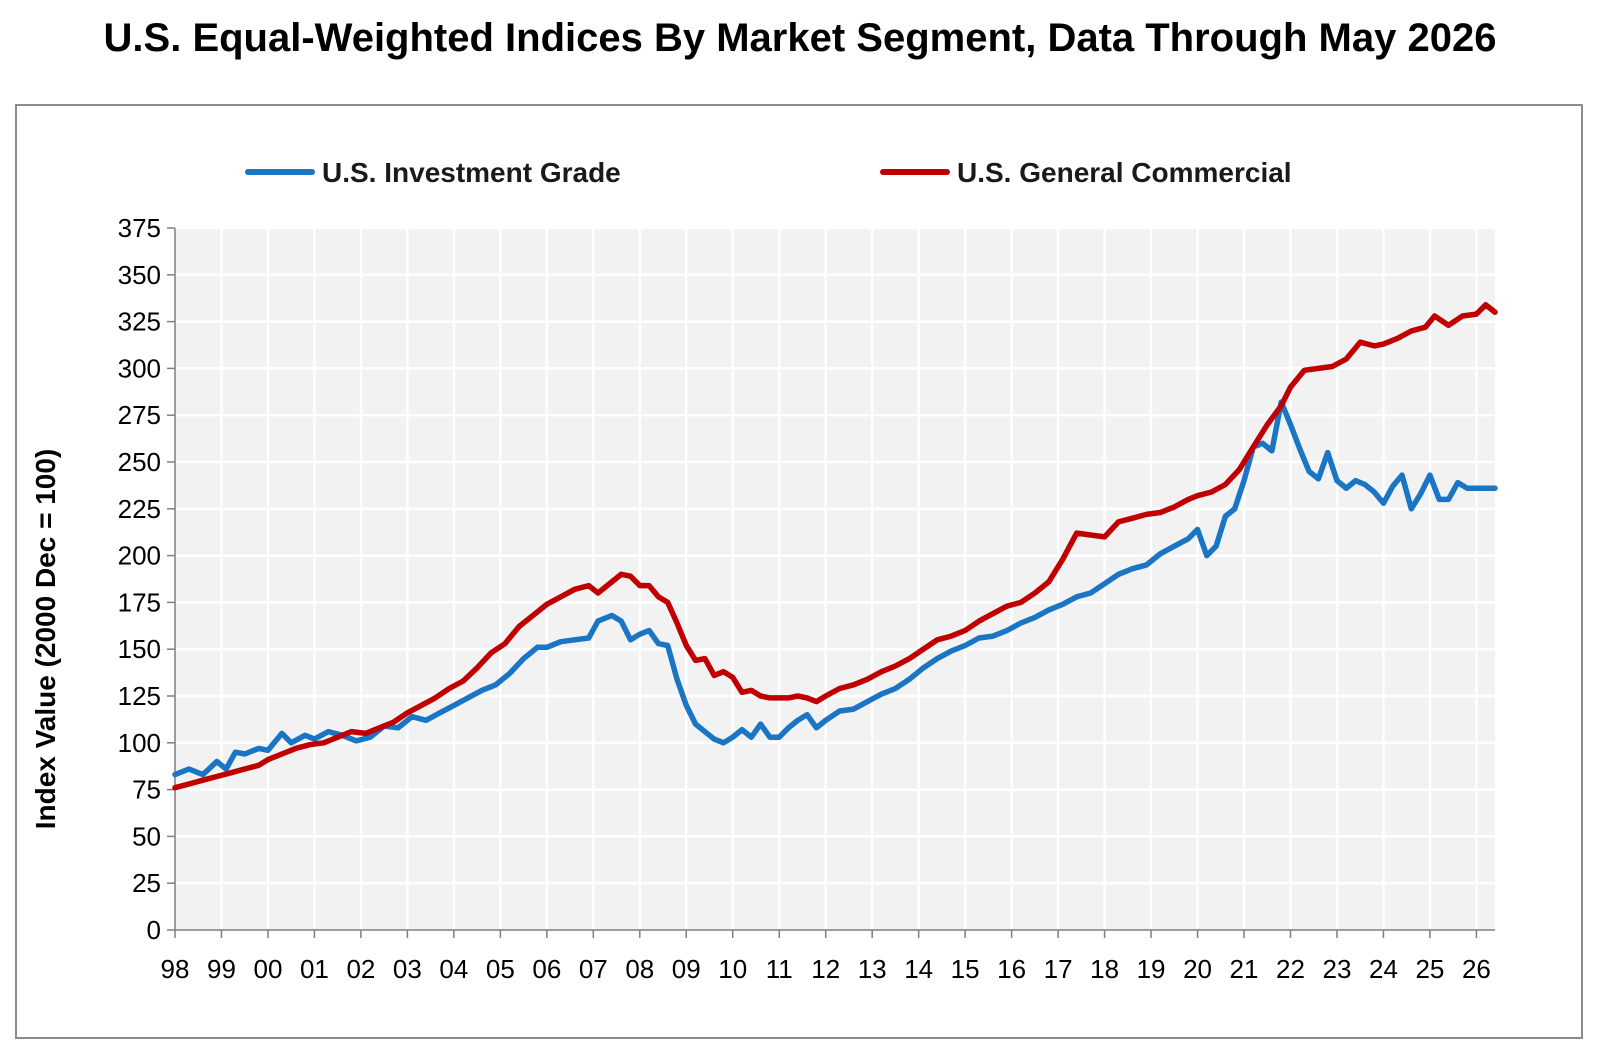  Describe the element at coordinates (500, 969) in the screenshot. I see `x-tick-label: 05` at that location.